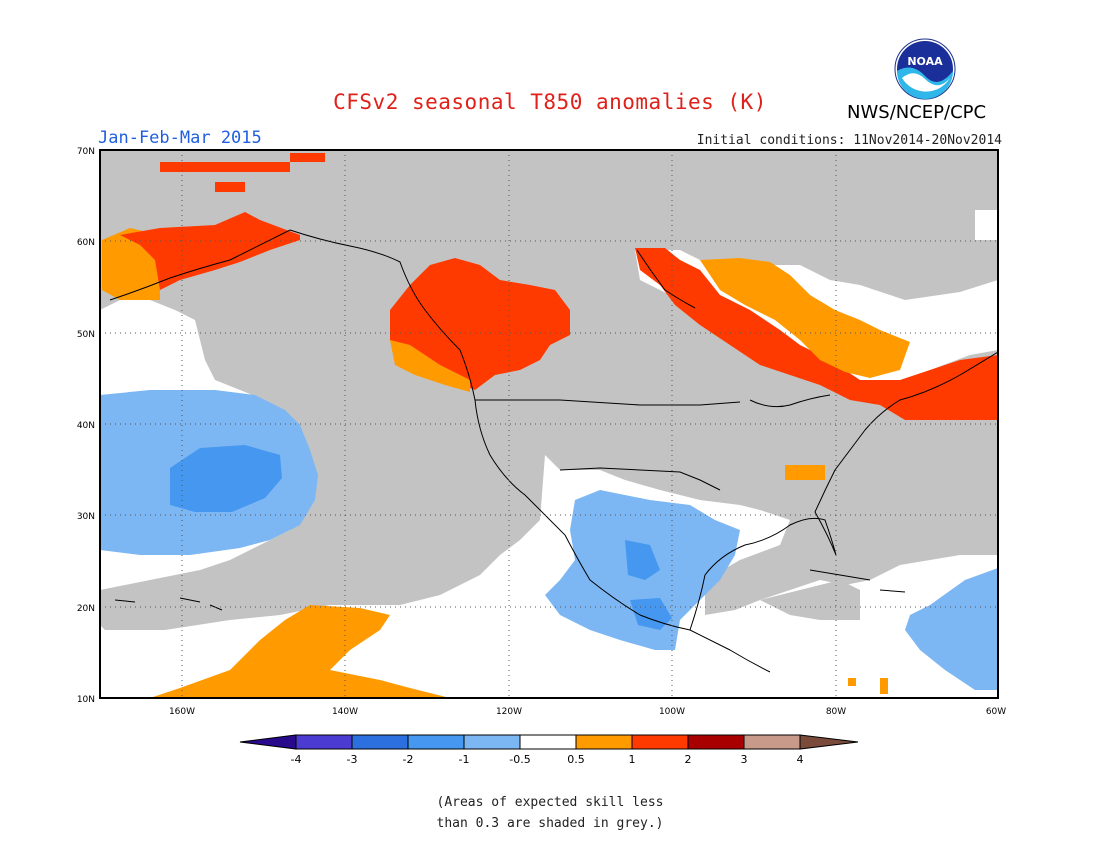 The image size is (1100, 854). I want to click on map-title: CFSv2 seasonal T850 anomalies (K), so click(550, 102).